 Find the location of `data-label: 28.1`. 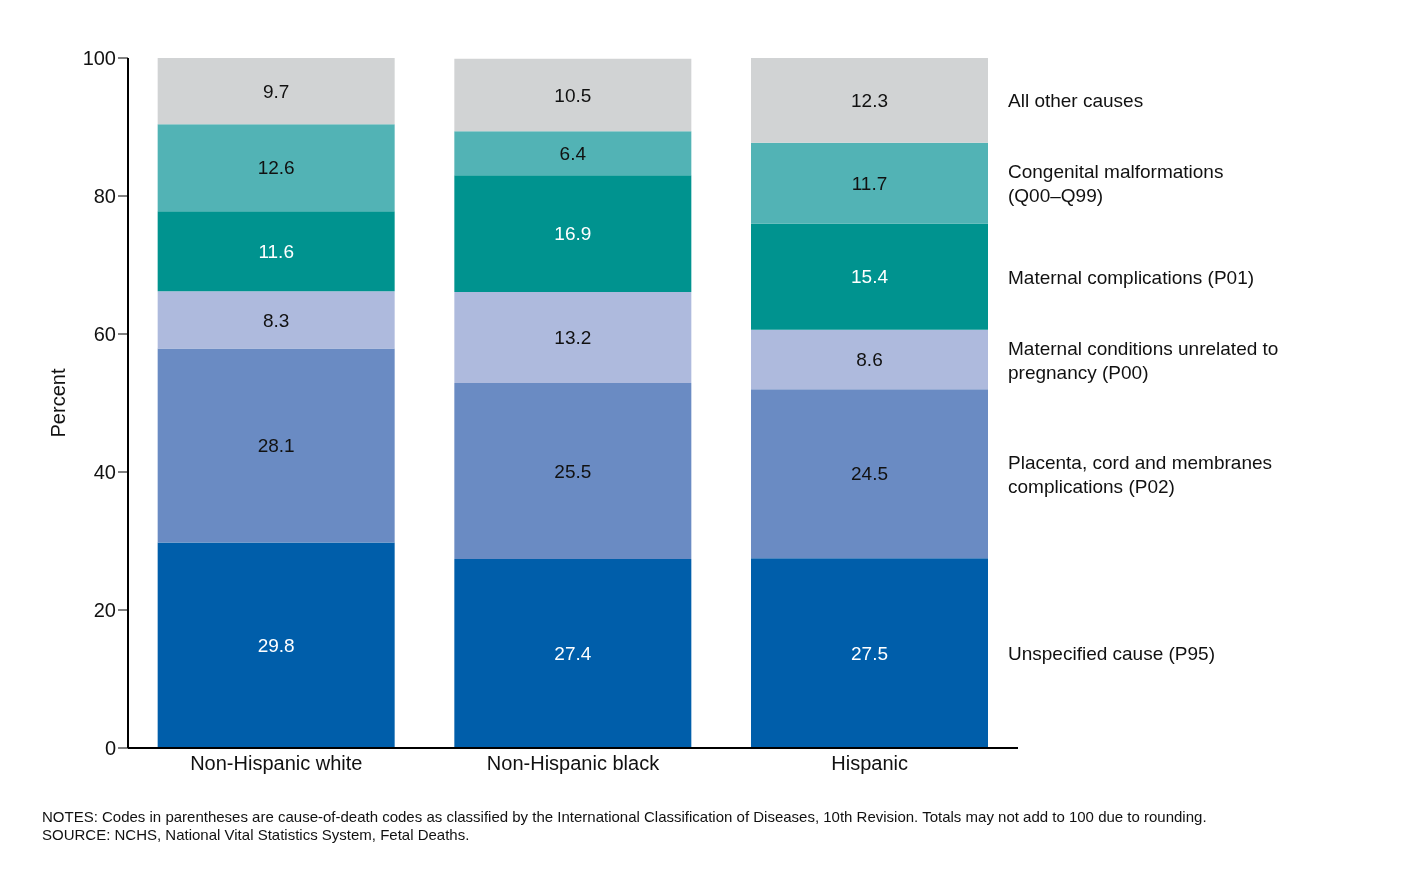

data-label: 28.1 is located at coordinates (276, 446).